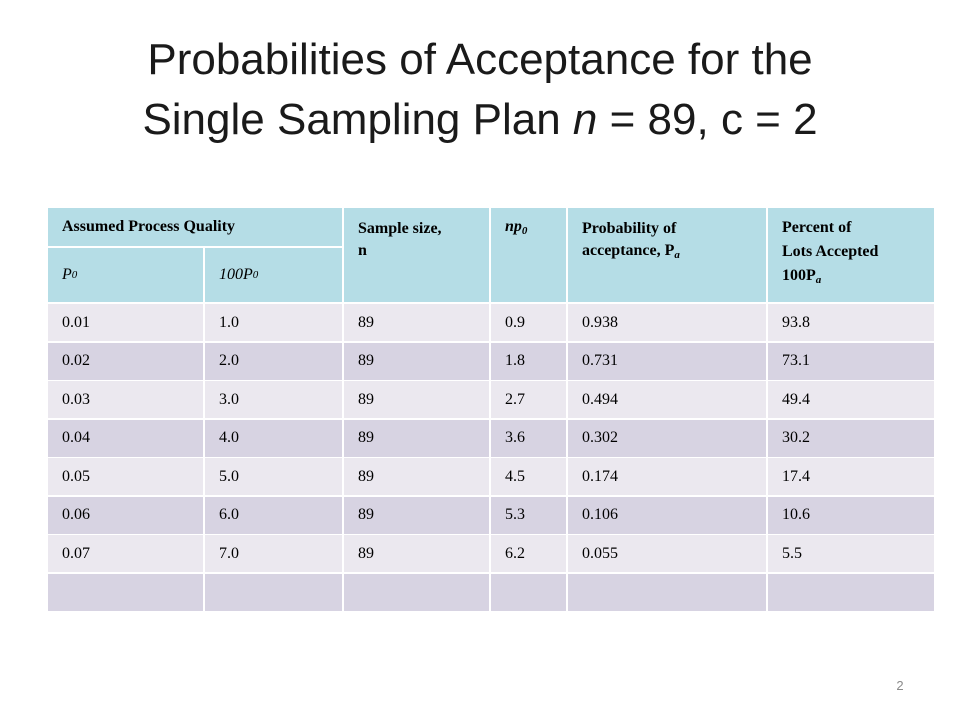 The height and width of the screenshot is (720, 960). I want to click on header-percent-sub: a, so click(818, 280).